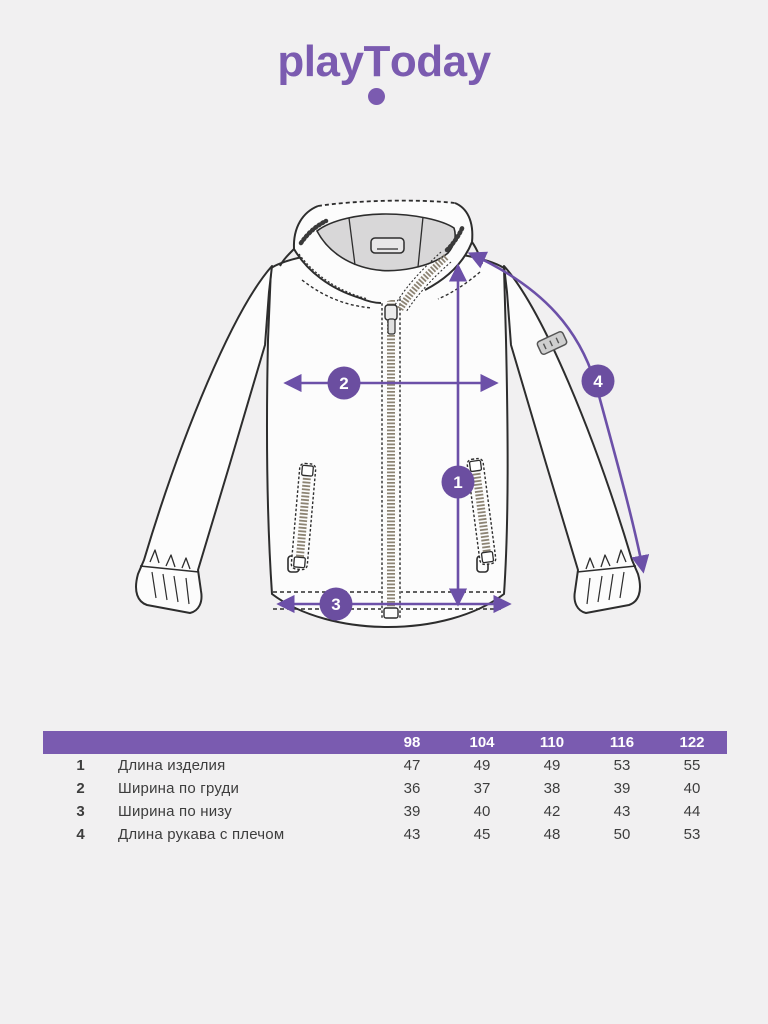 Image resolution: width=768 pixels, height=1024 pixels. I want to click on table-row: 1 Длина изделия 47 49 49 53 55, so click(385, 765).